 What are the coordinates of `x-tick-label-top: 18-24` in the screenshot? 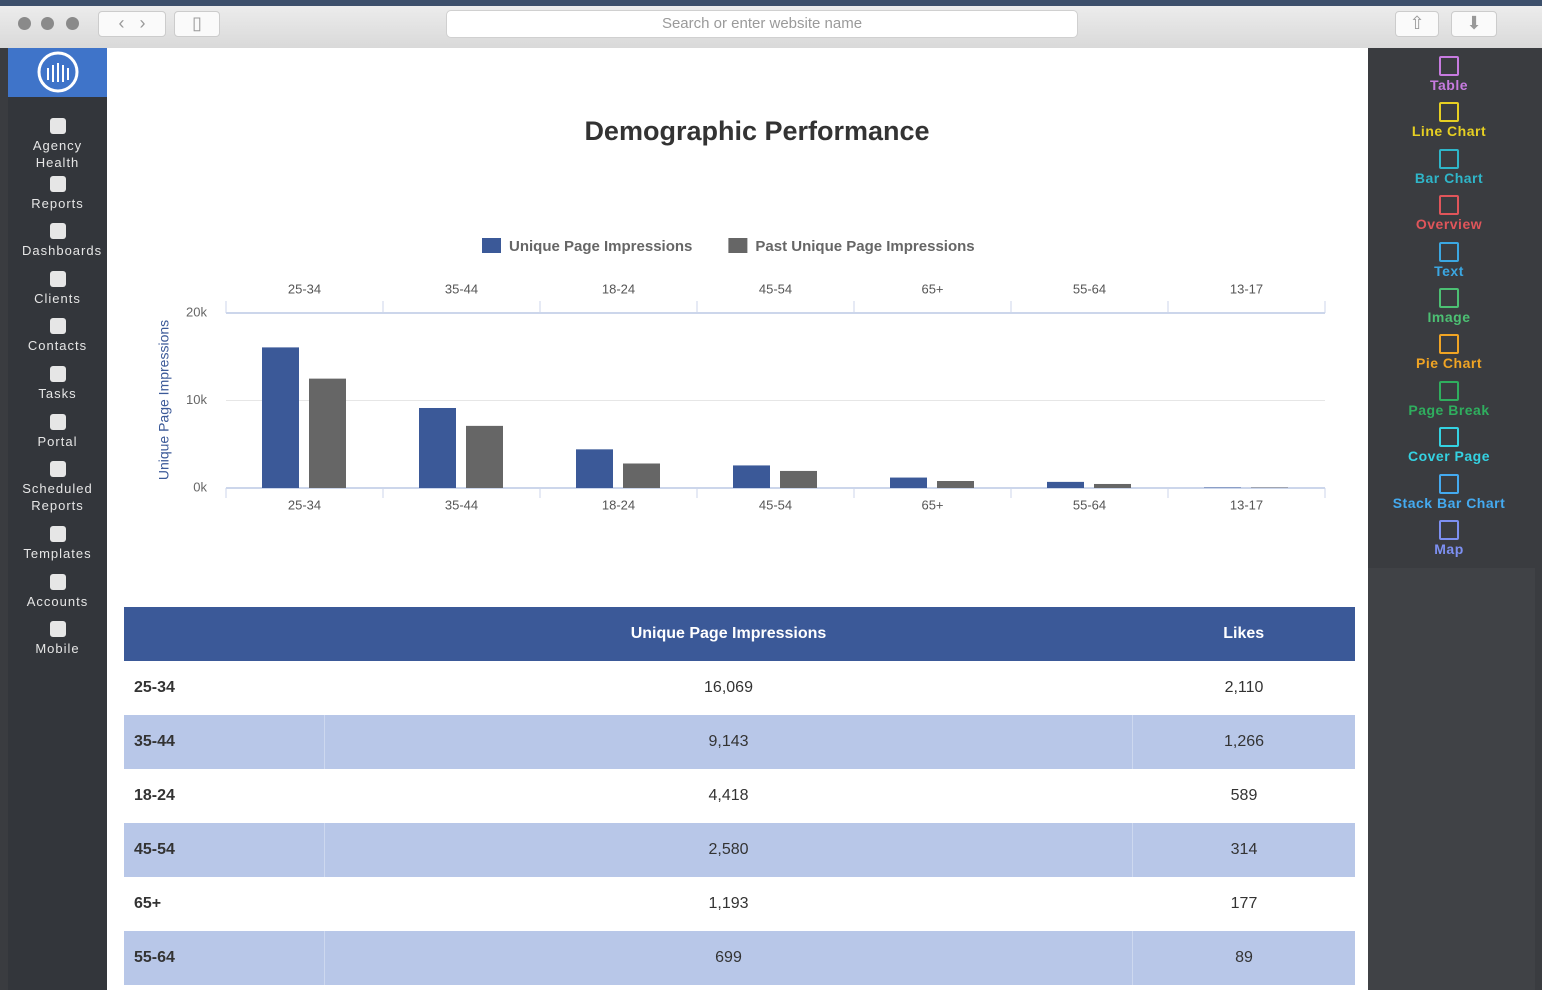 It's located at (618, 288).